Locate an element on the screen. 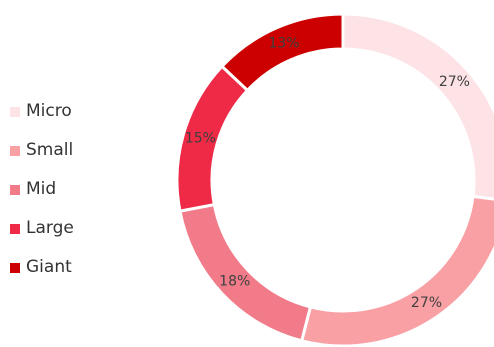 The height and width of the screenshot is (347, 494). legend-item-micro: Micro is located at coordinates (70, 111).